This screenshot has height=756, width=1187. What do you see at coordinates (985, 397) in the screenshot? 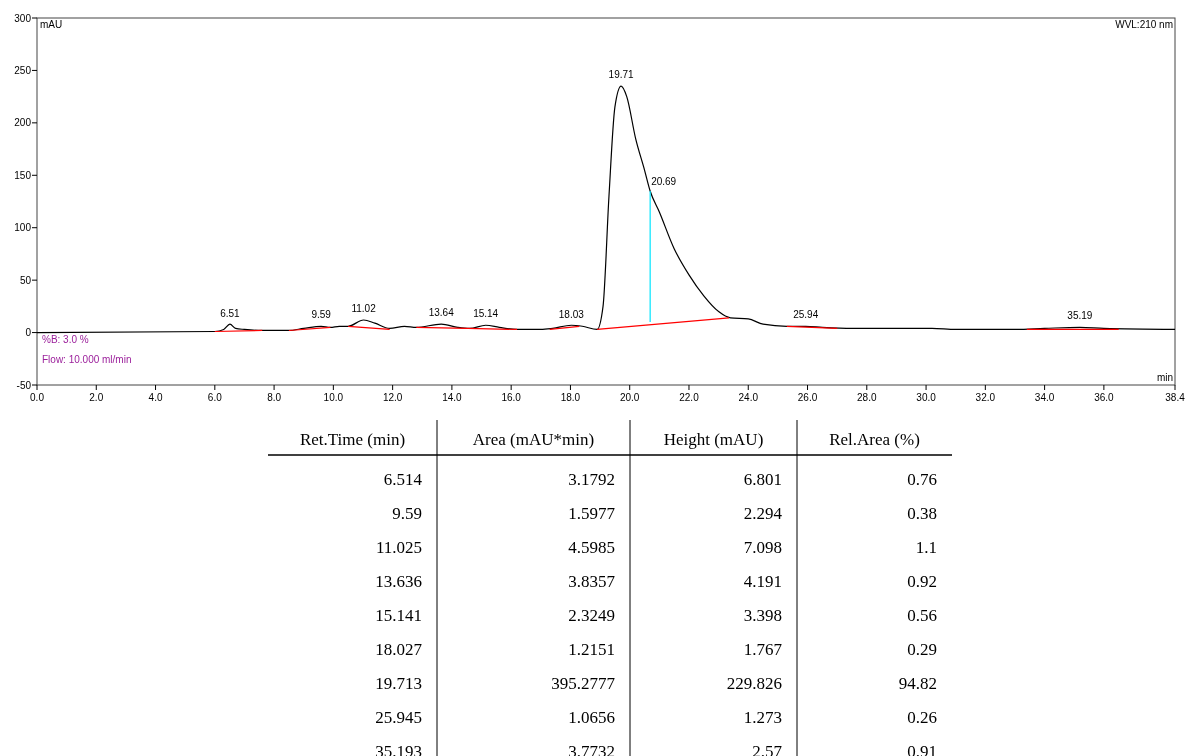
I see `x-tick-label: 32.0` at bounding box center [985, 397].